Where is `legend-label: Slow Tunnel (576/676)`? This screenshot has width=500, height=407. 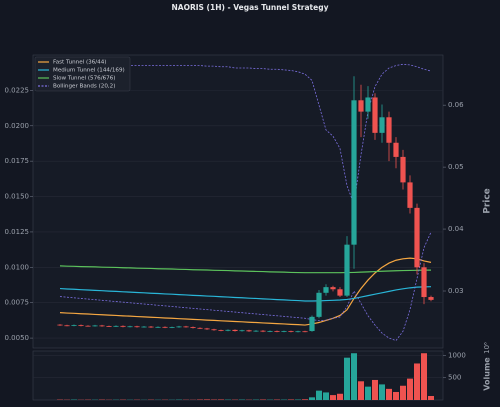
legend-label: Slow Tunnel (576/676) is located at coordinates (84, 79).